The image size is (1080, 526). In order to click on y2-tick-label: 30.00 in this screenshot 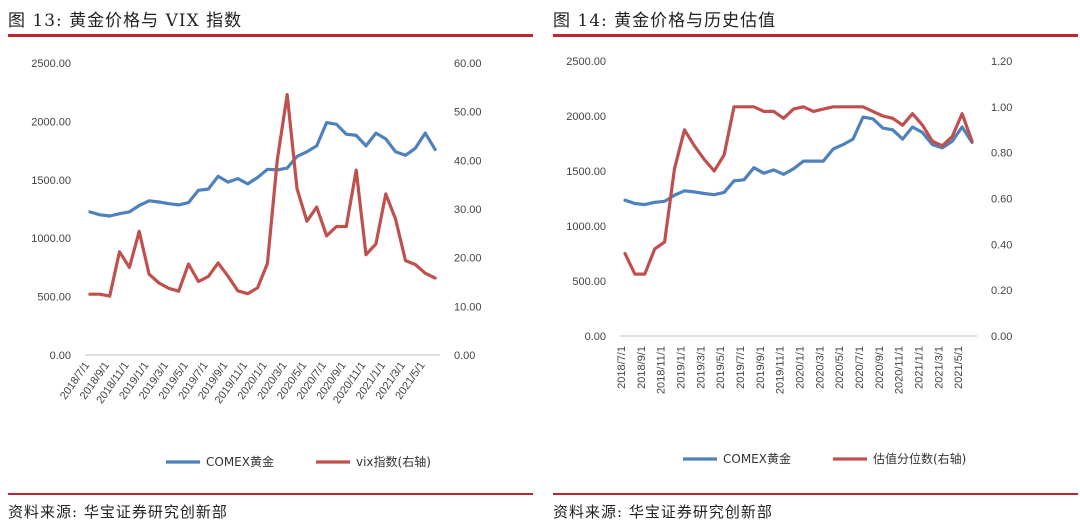, I will do `click(468, 210)`.